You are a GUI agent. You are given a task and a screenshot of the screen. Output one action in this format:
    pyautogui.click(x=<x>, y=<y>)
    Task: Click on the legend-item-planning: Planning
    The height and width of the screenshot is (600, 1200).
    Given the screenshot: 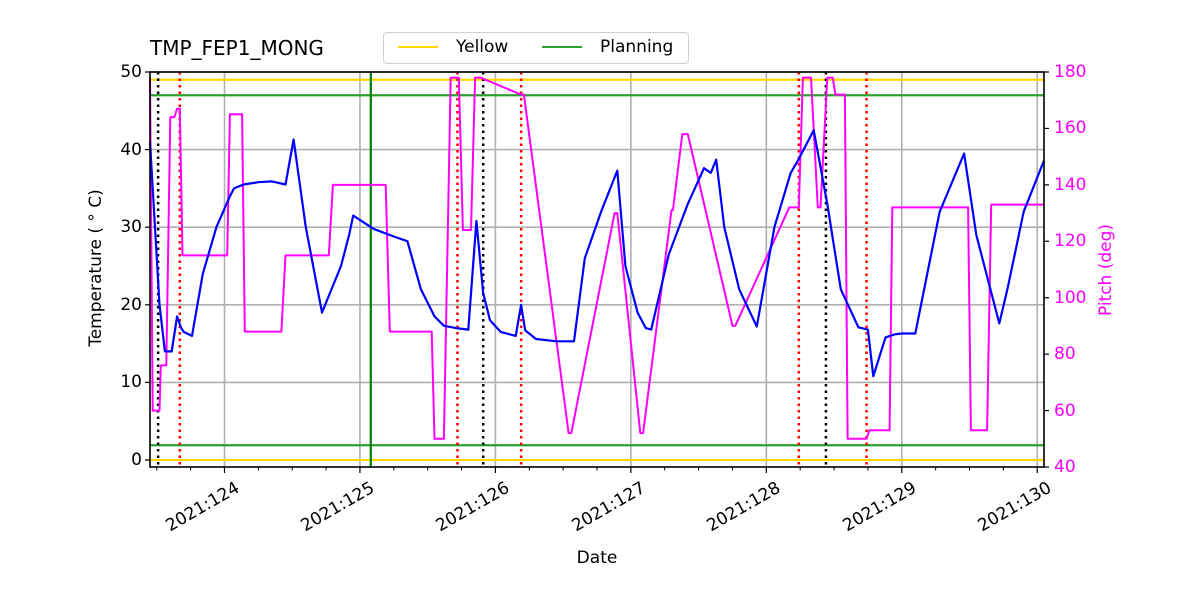 What is the action you would take?
    pyautogui.click(x=607, y=47)
    